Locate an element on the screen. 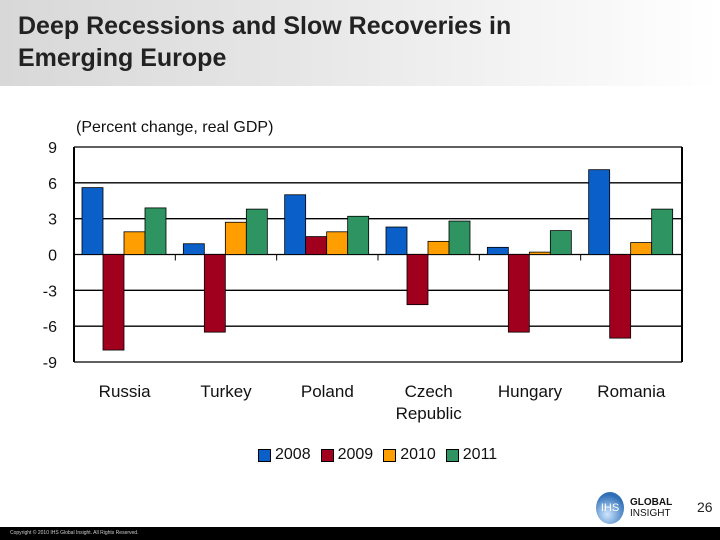 Image resolution: width=720 pixels, height=540 pixels. logo-line1: GLOBAL is located at coordinates (651, 502).